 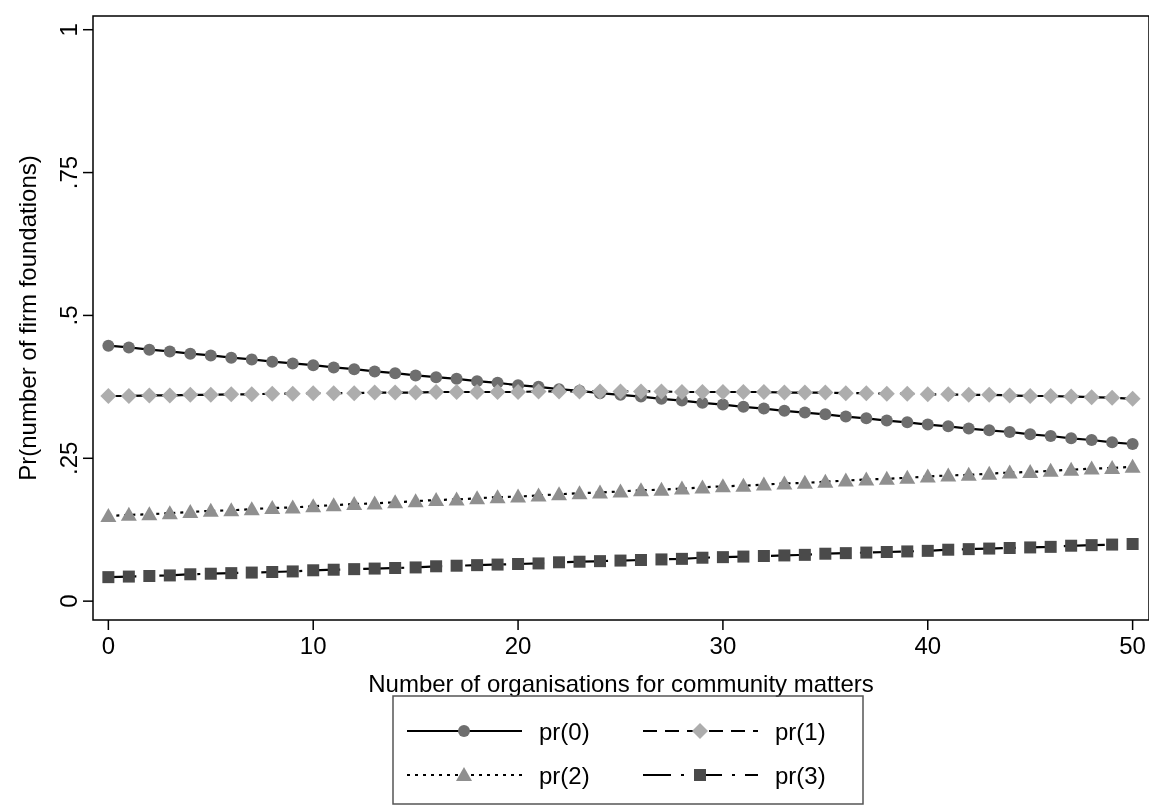 What do you see at coordinates (564, 775) in the screenshot?
I see `legend-label: pr(2)` at bounding box center [564, 775].